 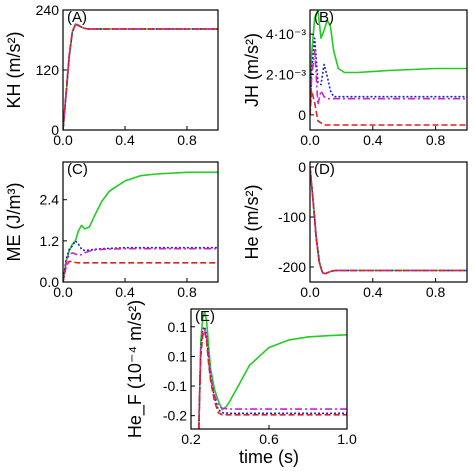 I want to click on panel-a: 0.0 0.4 0.8 0 120 240 (A) KH (m/s²), so click(x=111, y=75).